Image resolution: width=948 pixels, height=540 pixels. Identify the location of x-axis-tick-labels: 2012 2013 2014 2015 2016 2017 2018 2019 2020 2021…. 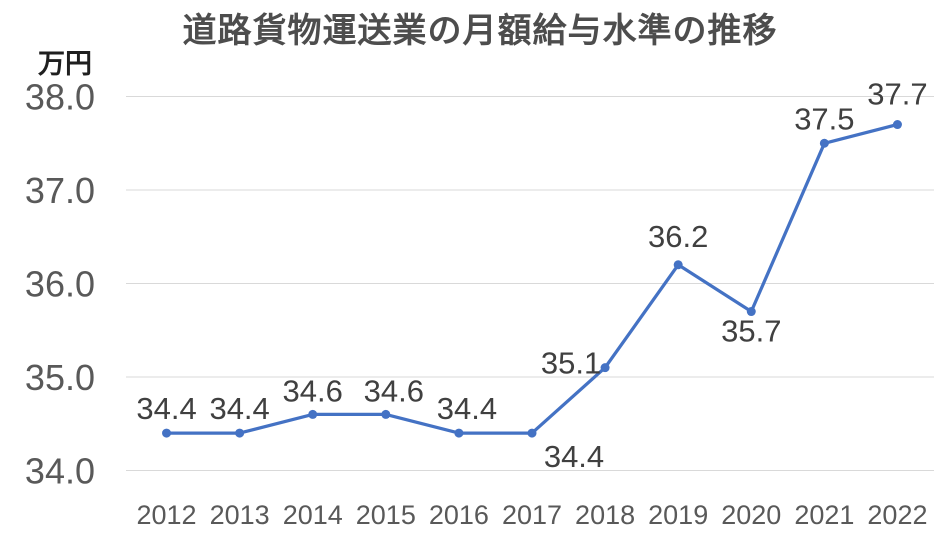
(532, 515).